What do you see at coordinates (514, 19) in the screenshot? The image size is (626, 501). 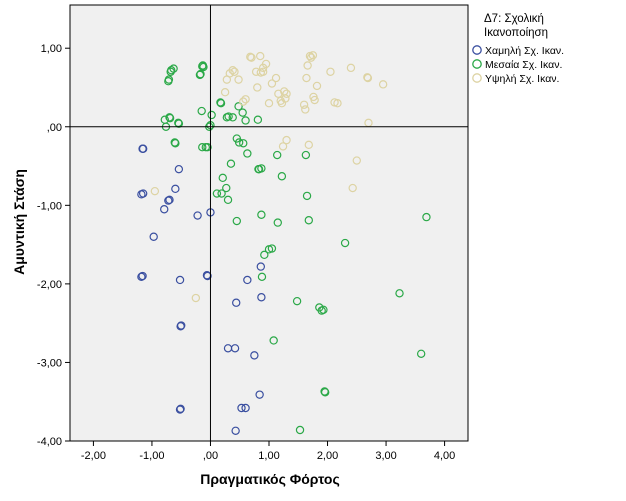 I see `legend-title-line-1: Δ7: Σχολική` at bounding box center [514, 19].